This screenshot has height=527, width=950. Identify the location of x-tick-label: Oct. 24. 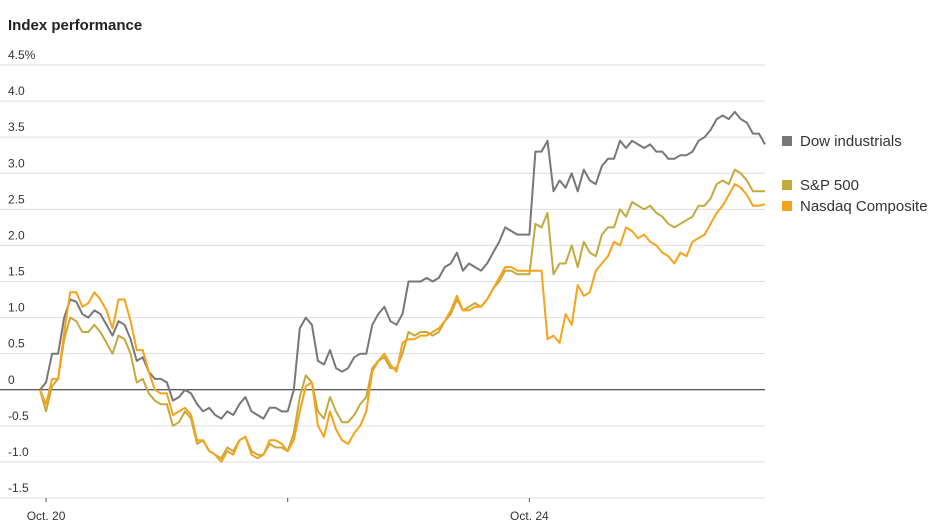
(529, 516).